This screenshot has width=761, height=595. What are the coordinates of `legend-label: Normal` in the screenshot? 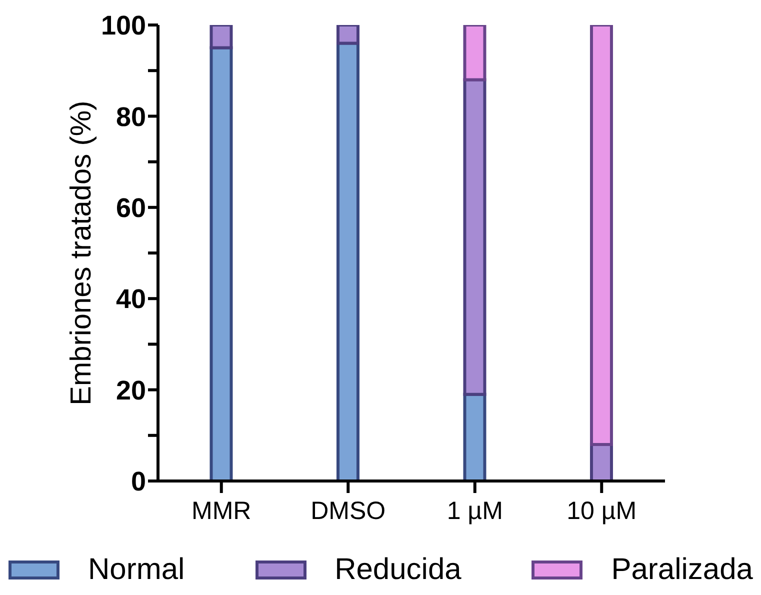 It's located at (136, 570).